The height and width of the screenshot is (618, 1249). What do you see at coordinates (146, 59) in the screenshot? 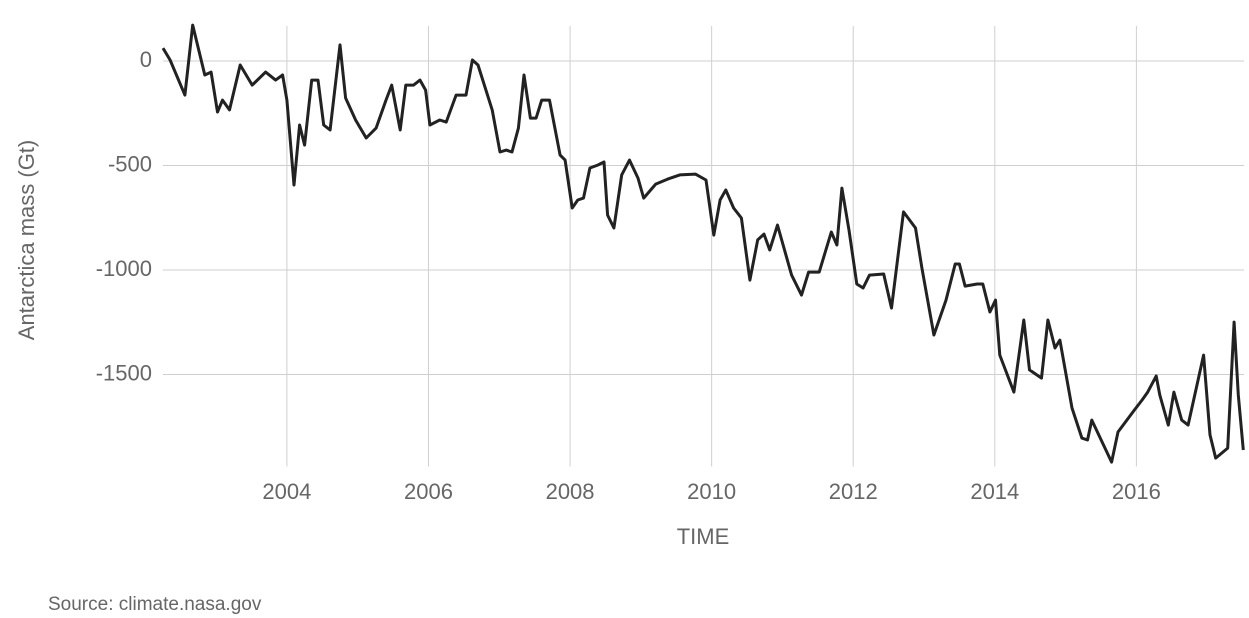
I see `y-tick-label: 0` at bounding box center [146, 59].